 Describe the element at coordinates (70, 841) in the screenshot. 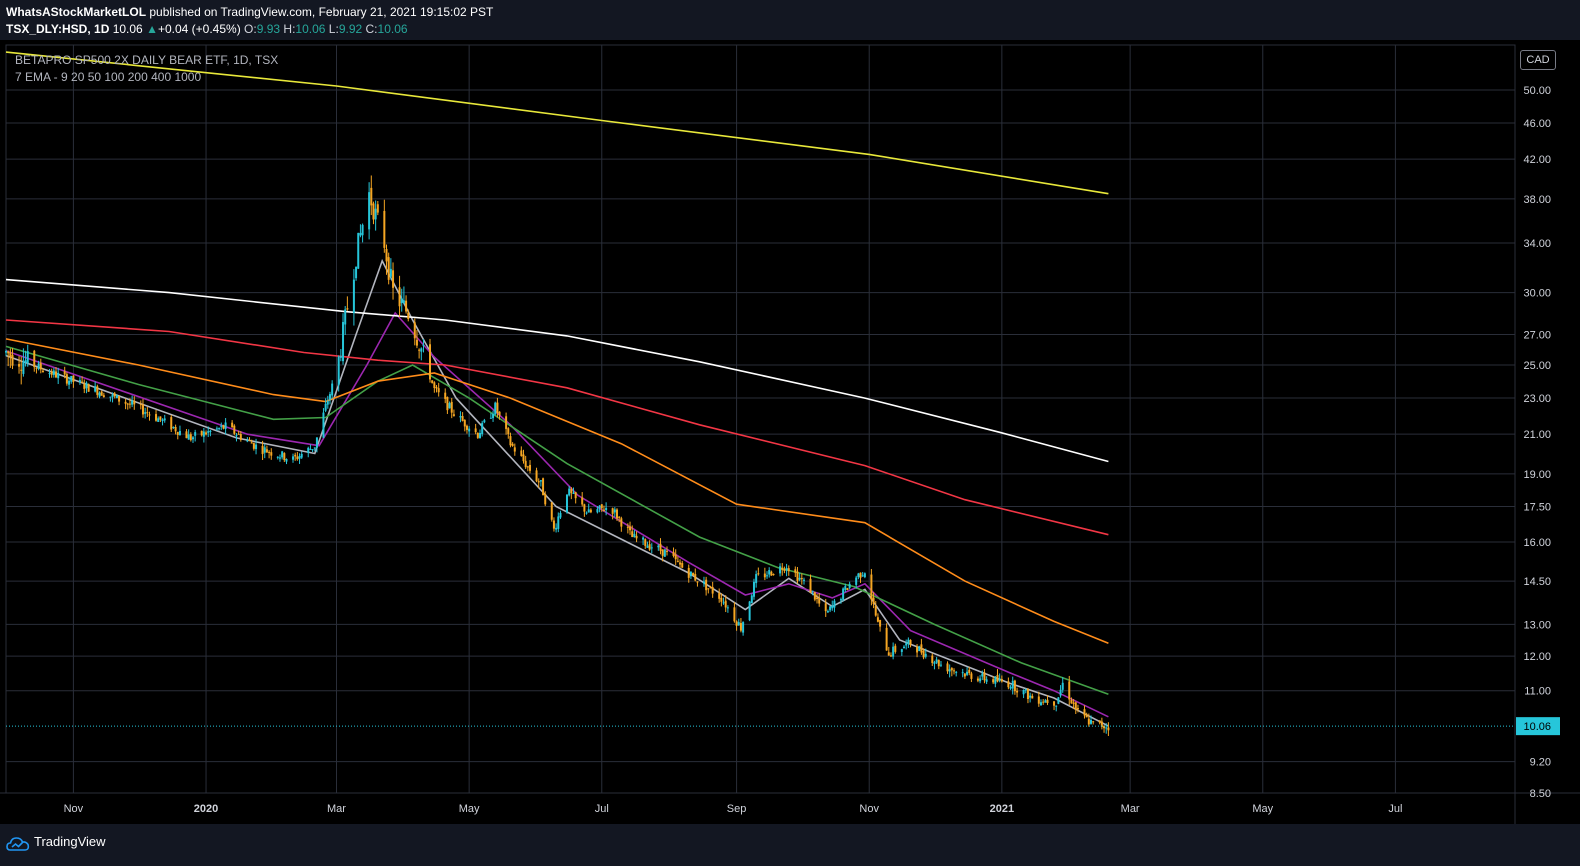

I see `tradingview-brand: TradingView` at that location.